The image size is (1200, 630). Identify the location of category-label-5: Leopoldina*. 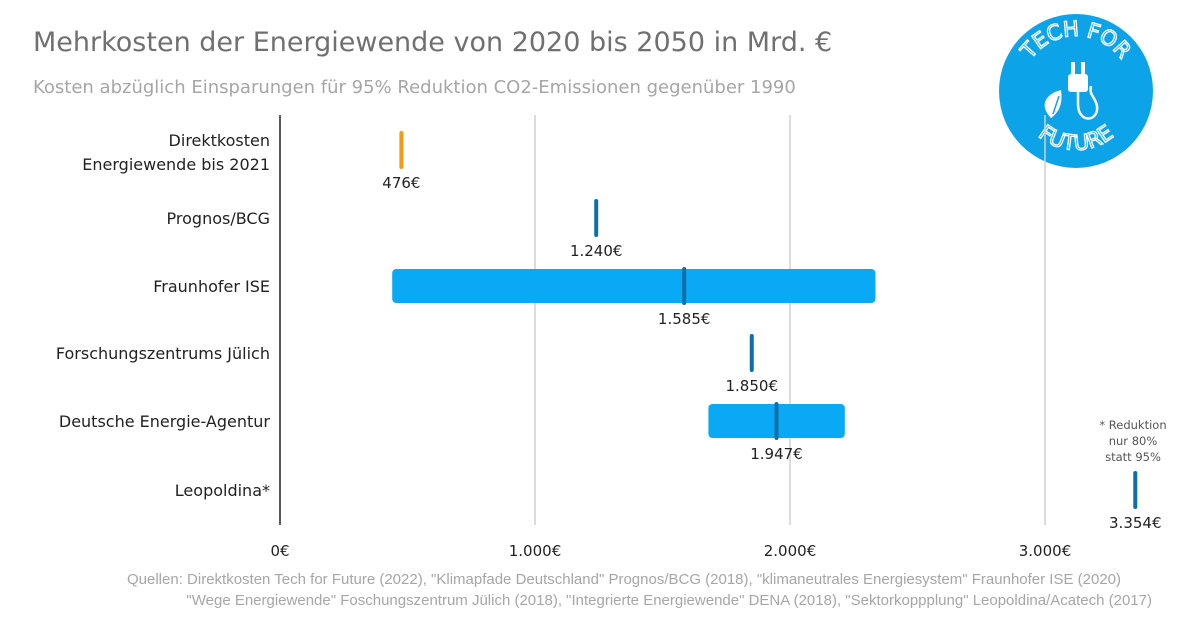
(222, 490).